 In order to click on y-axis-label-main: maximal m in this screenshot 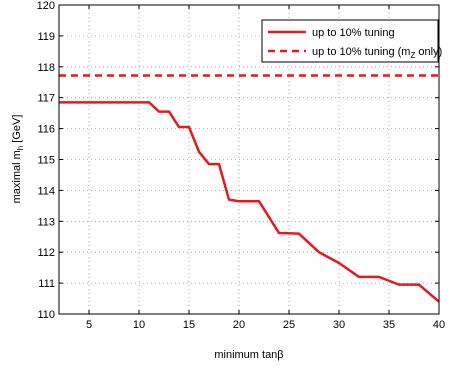, I will do `click(17, 176)`.